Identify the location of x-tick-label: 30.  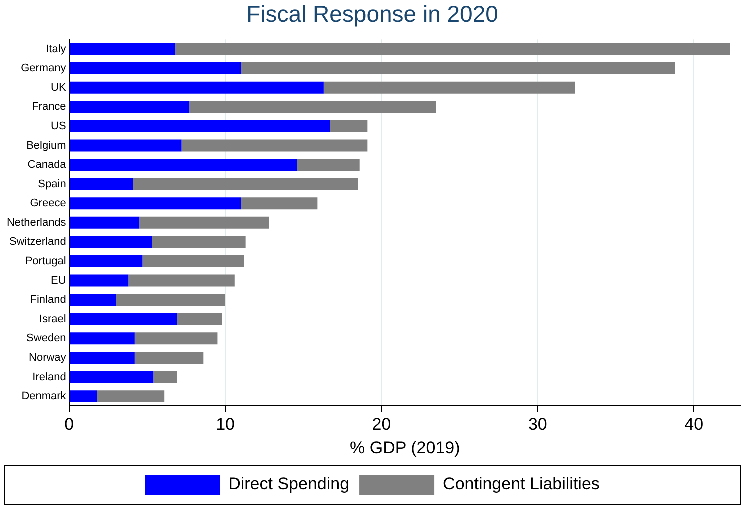
(538, 424).